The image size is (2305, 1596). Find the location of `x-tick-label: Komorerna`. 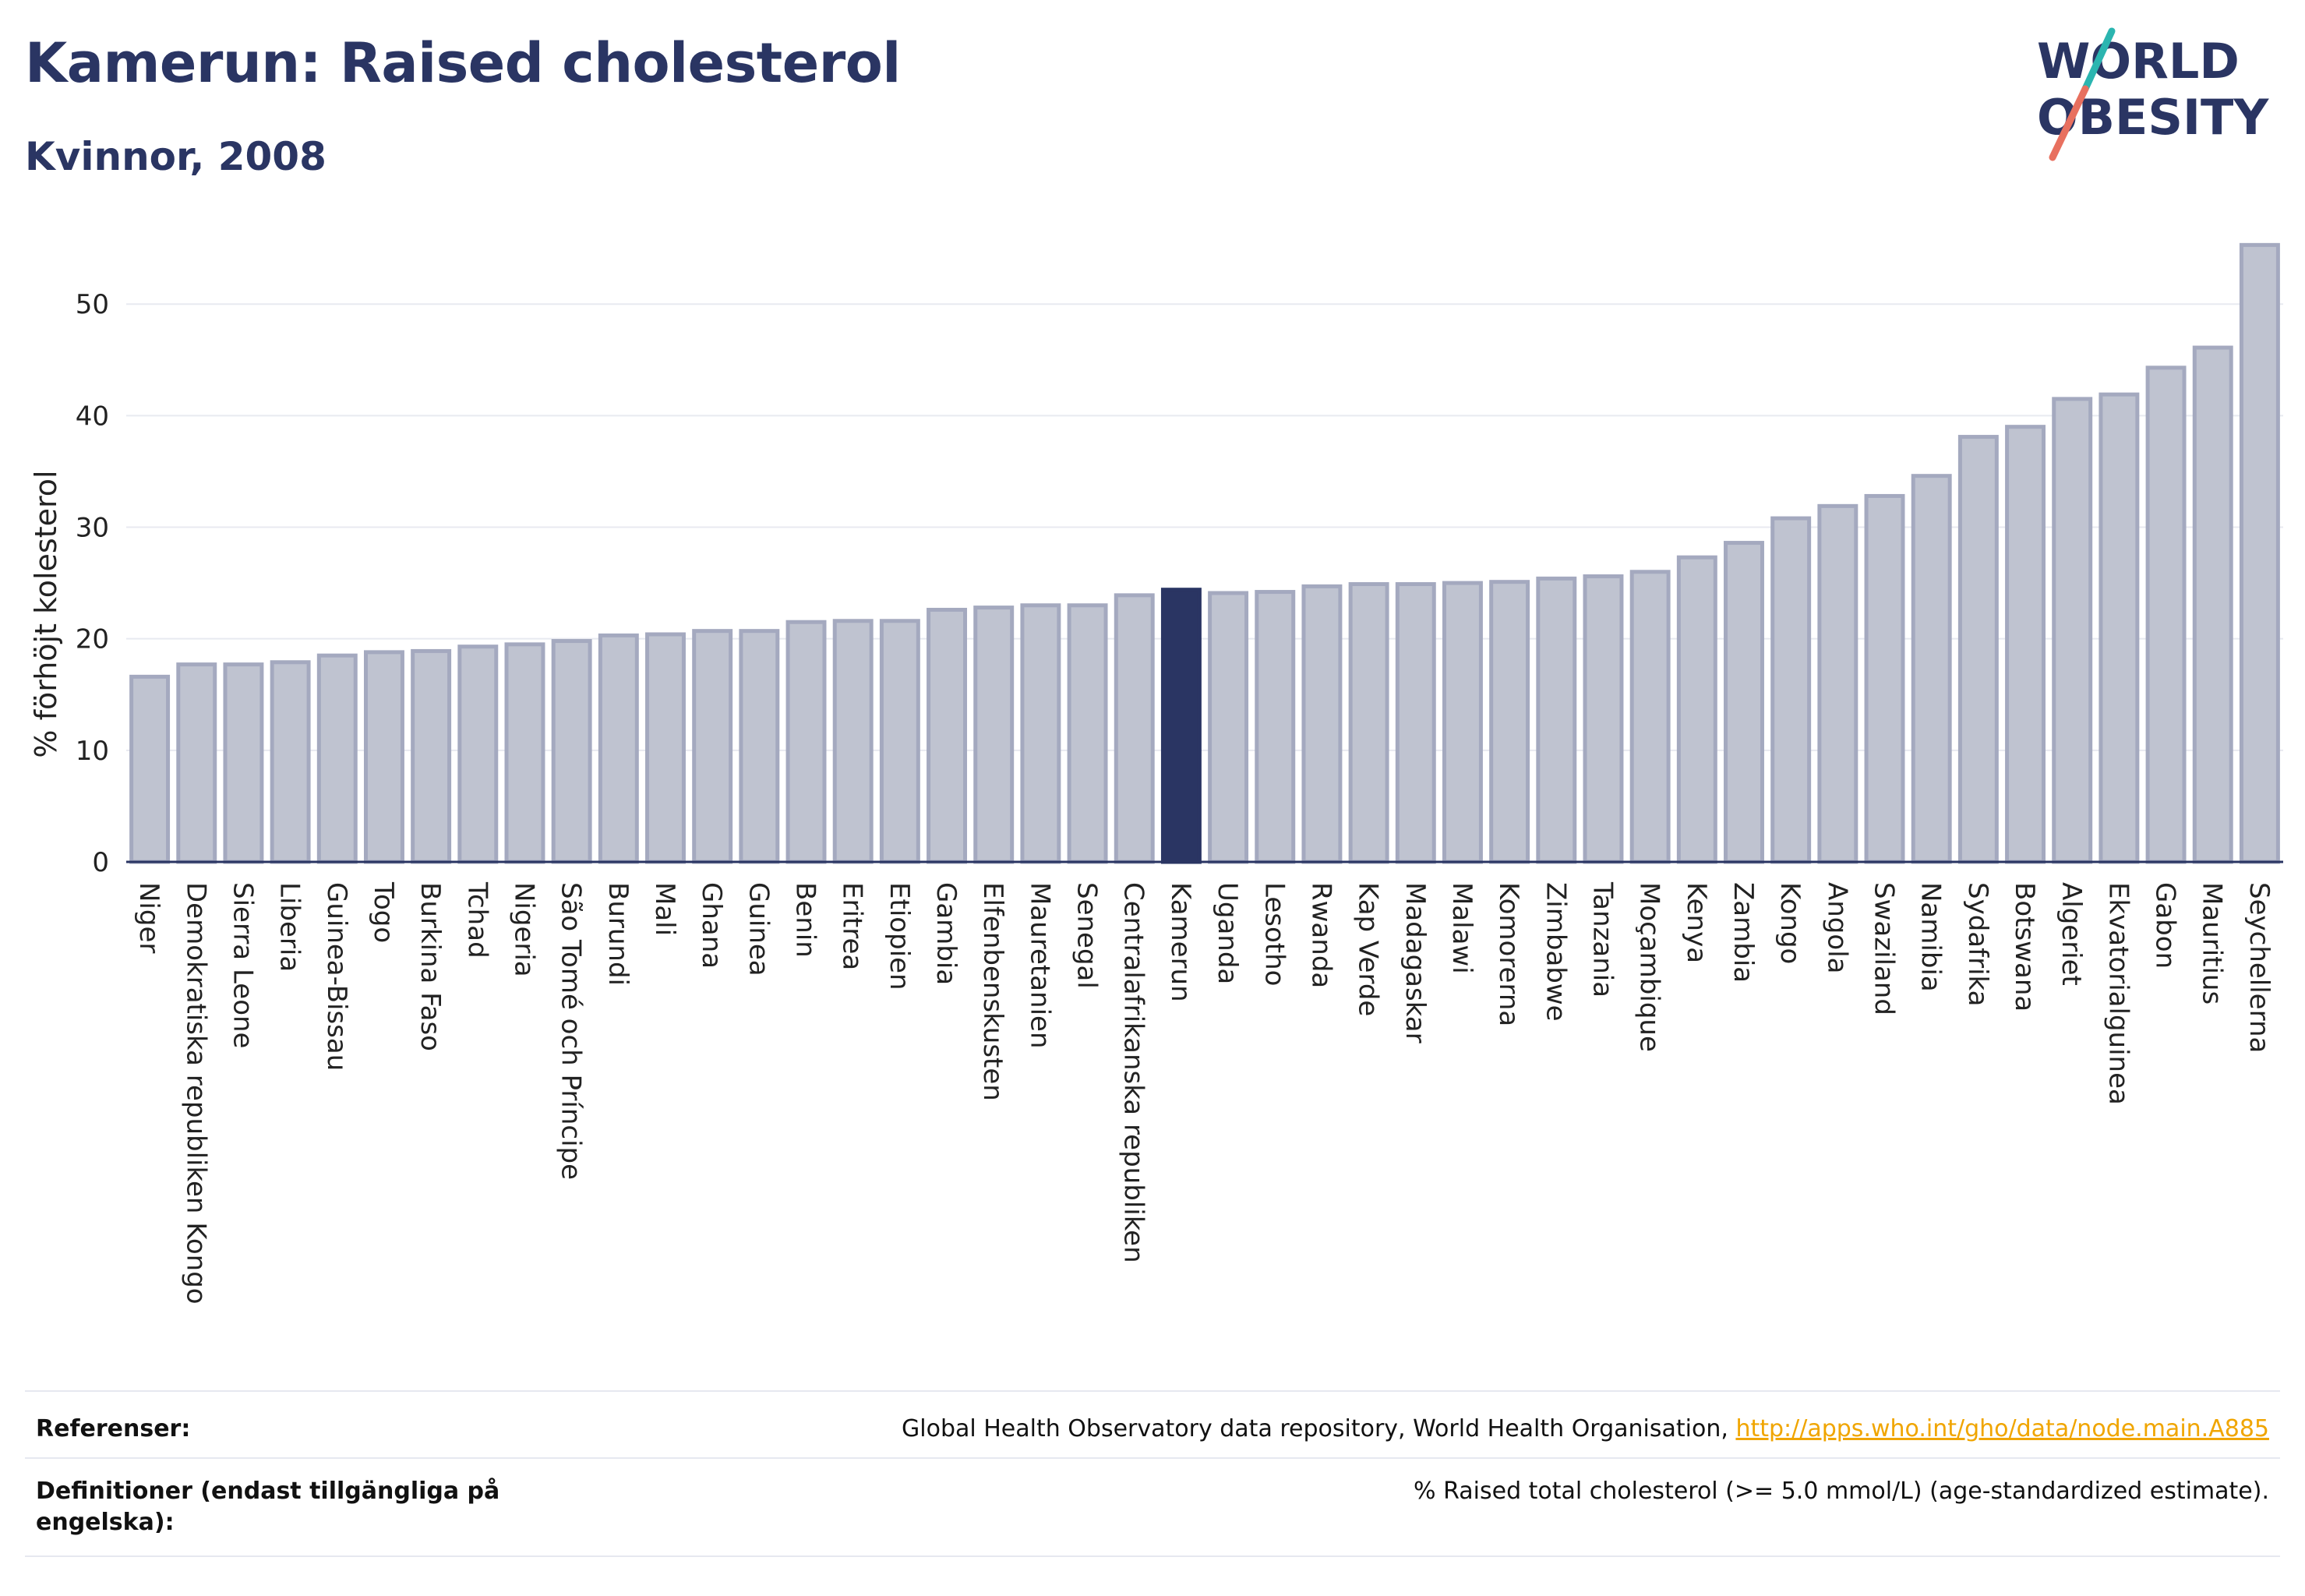

x-tick-label: Komorerna is located at coordinates (1508, 954).